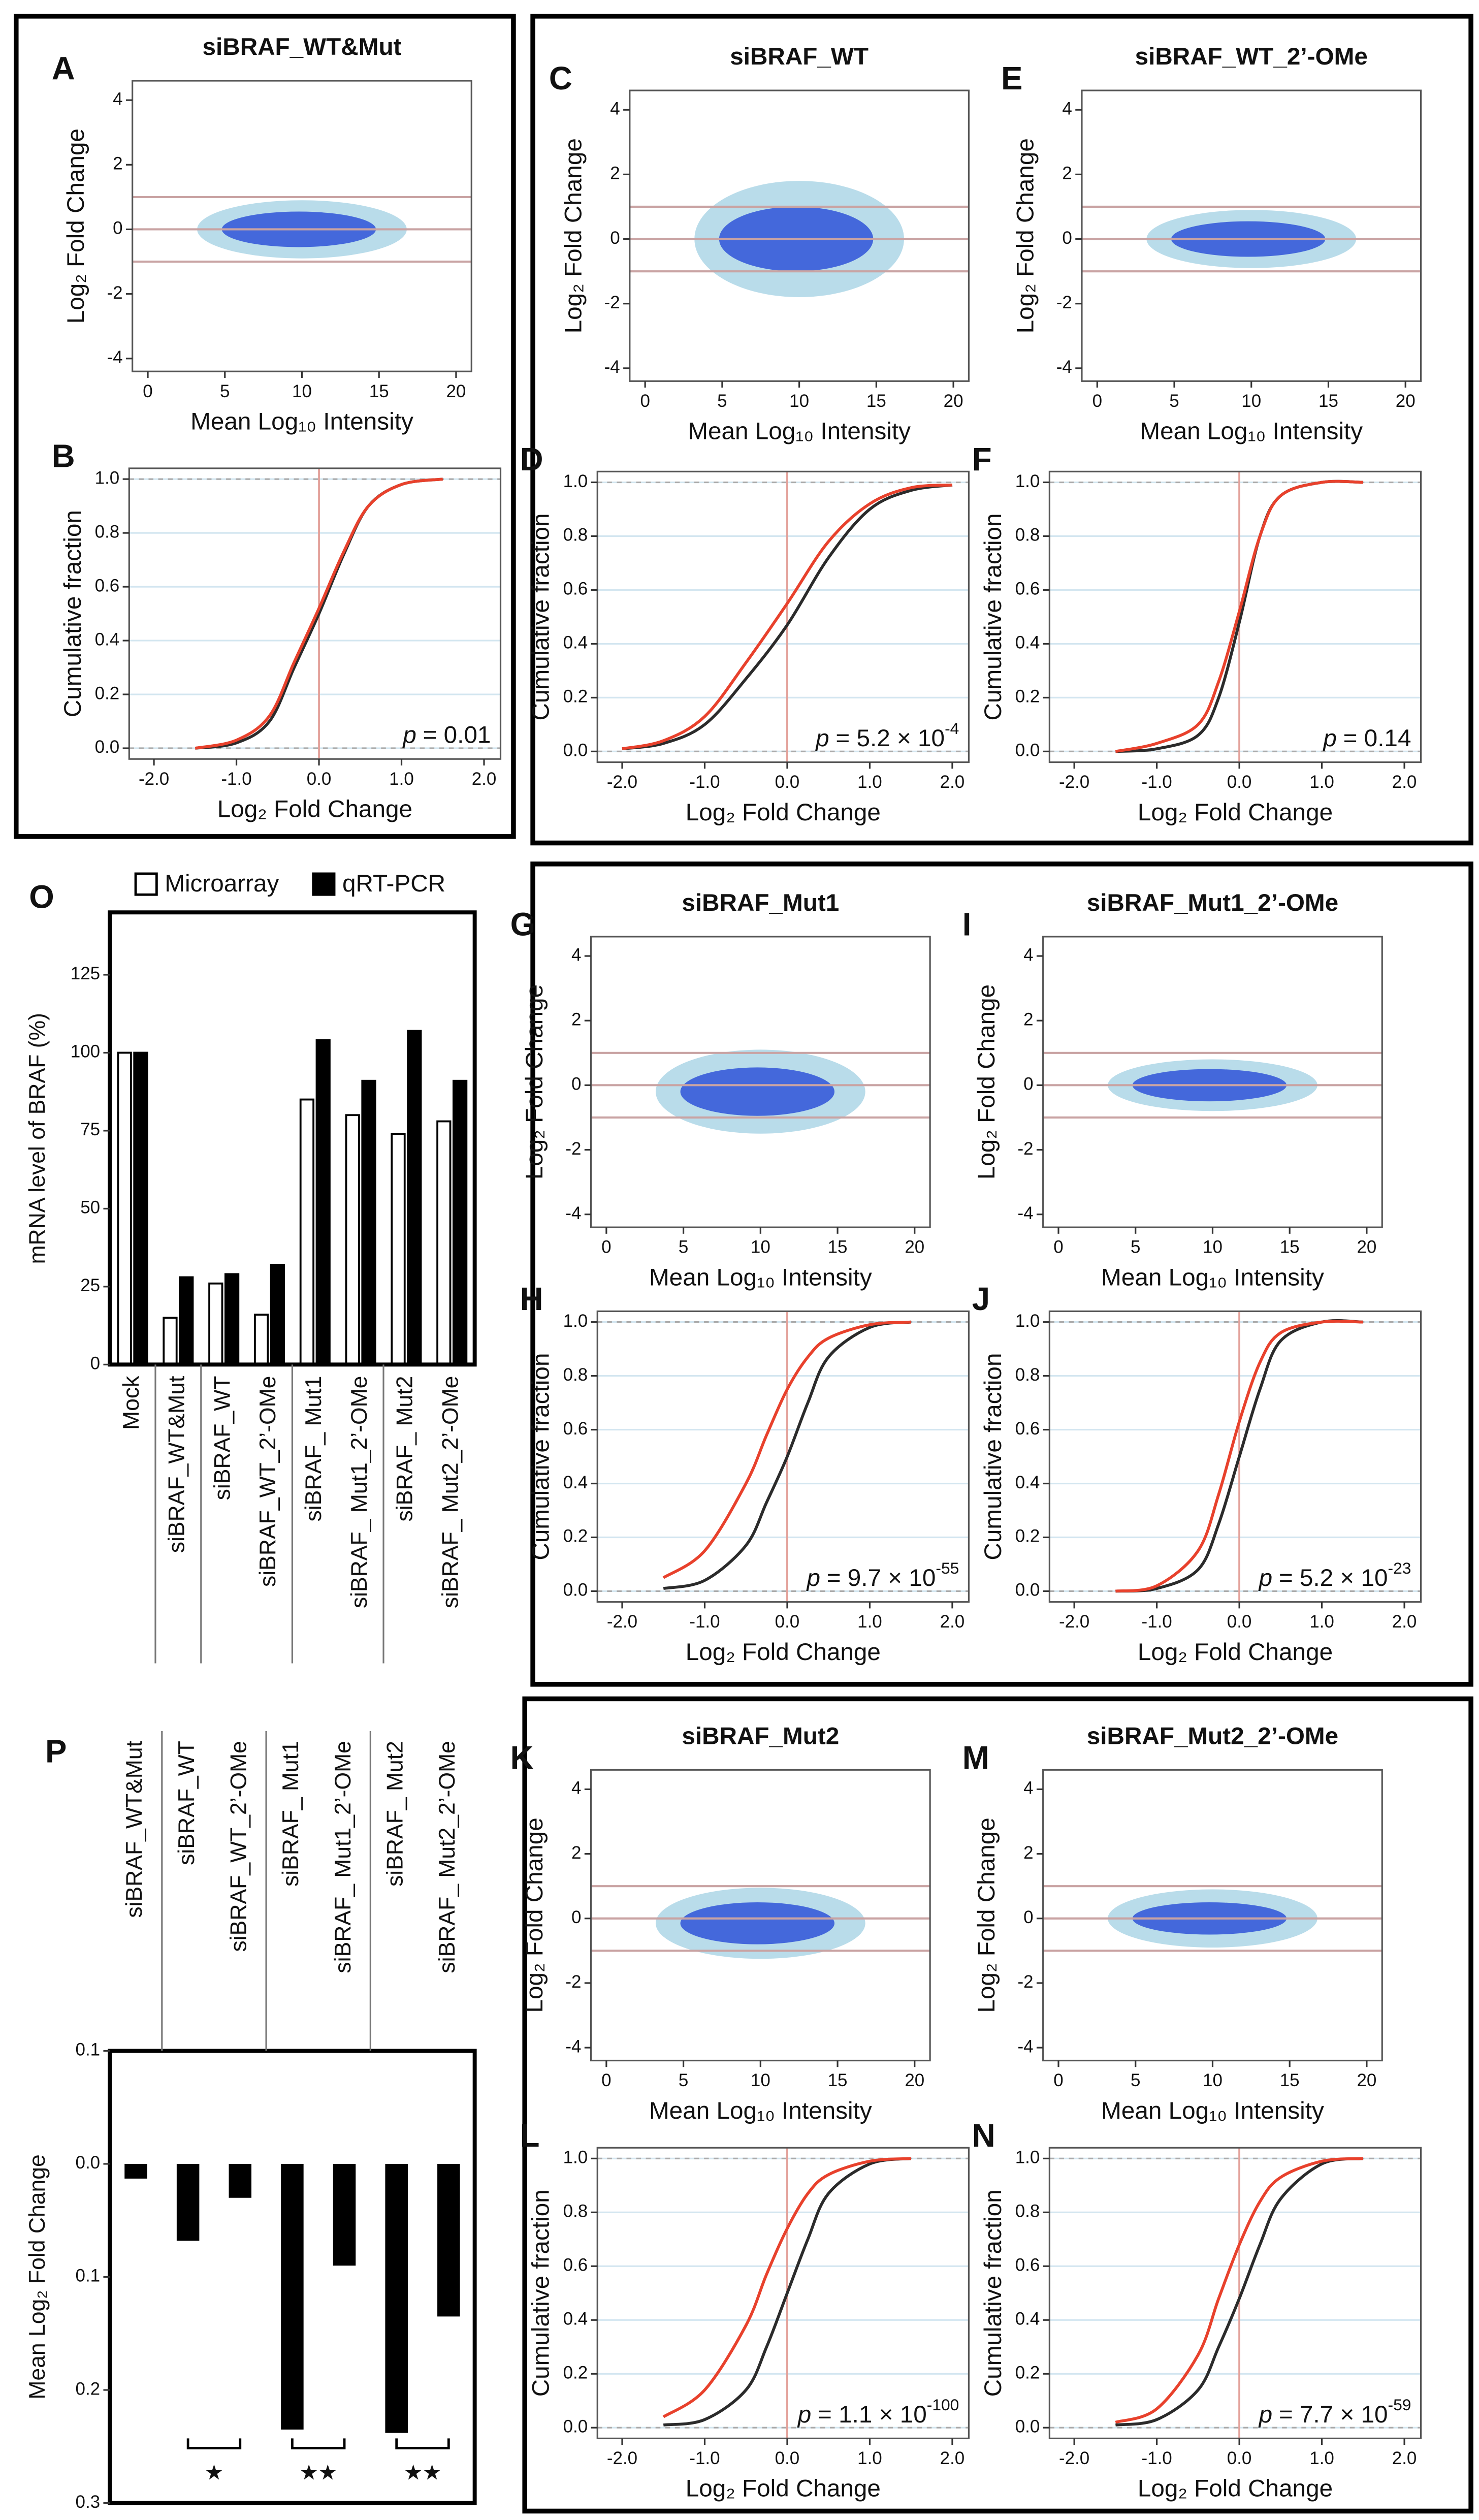 The image size is (1479, 2520). I want to click on legend-label: Microarray, so click(222, 883).